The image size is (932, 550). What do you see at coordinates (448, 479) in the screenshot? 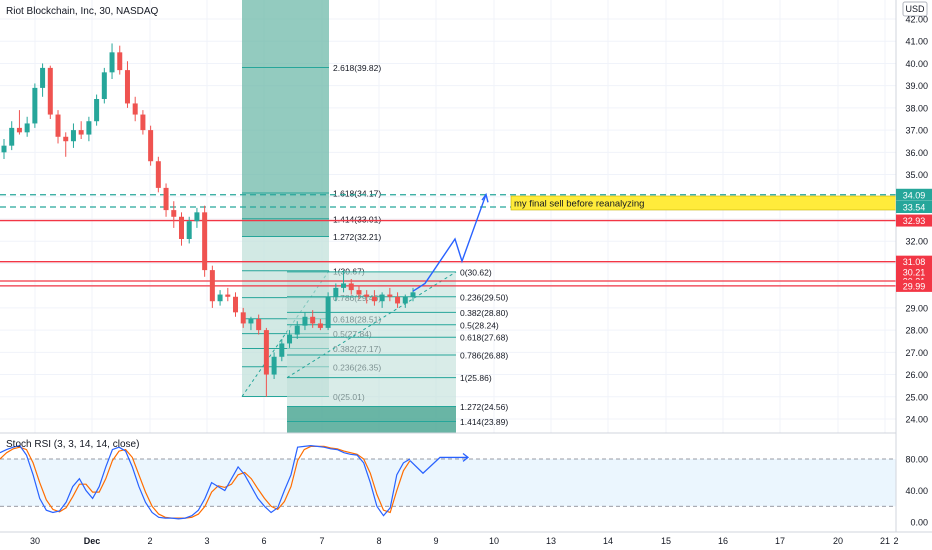
I see `stoch-rsi-pane: Stoch RSI (3, 3, 14, 14, close)` at bounding box center [448, 479].